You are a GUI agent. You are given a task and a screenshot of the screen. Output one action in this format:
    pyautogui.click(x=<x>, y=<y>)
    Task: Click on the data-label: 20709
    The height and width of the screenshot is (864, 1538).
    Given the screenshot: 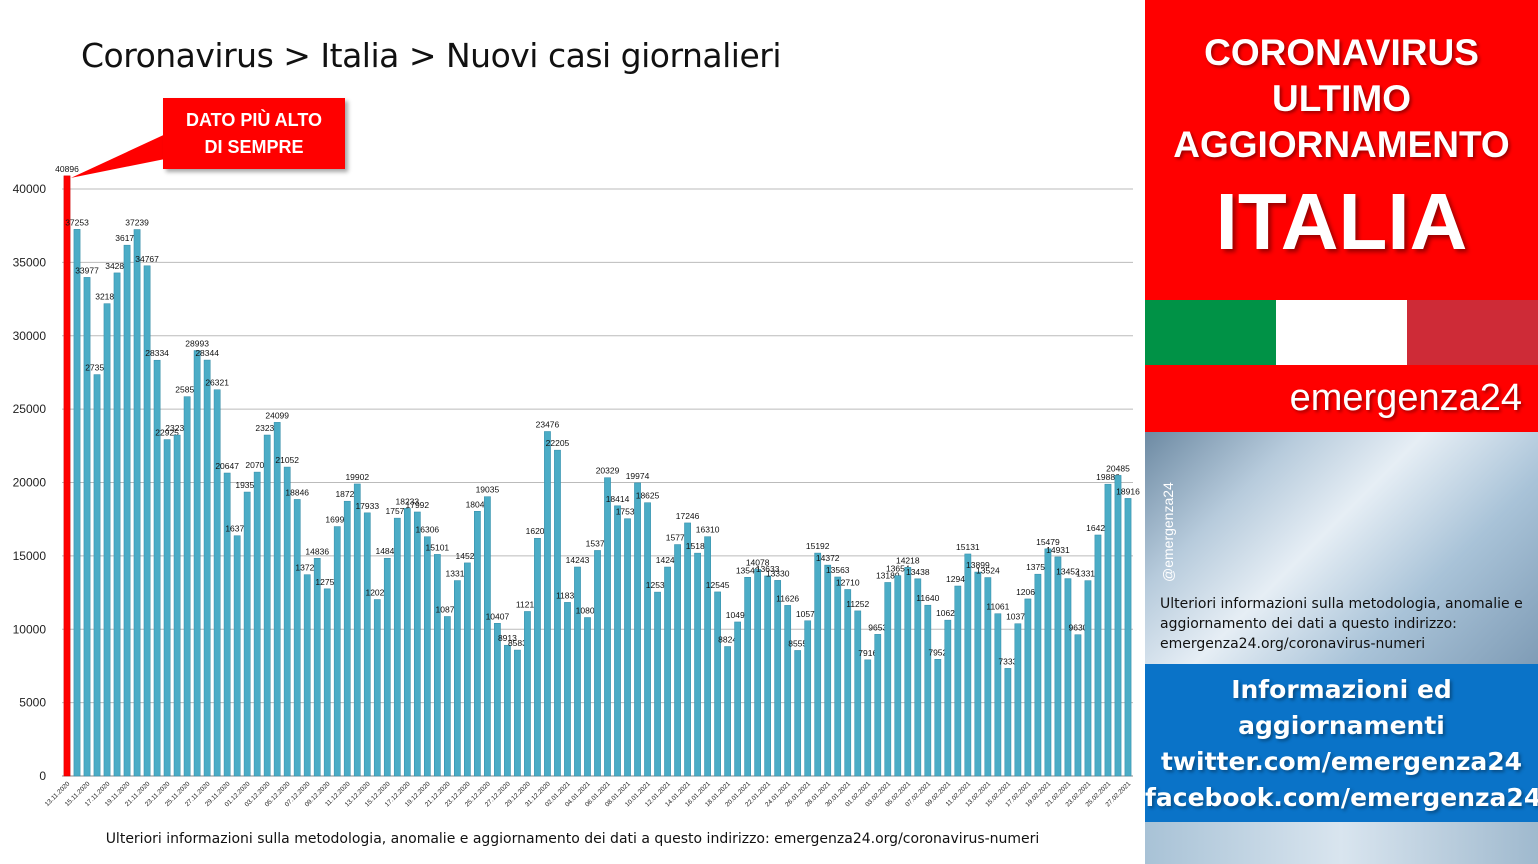 What is the action you would take?
    pyautogui.click(x=257, y=465)
    